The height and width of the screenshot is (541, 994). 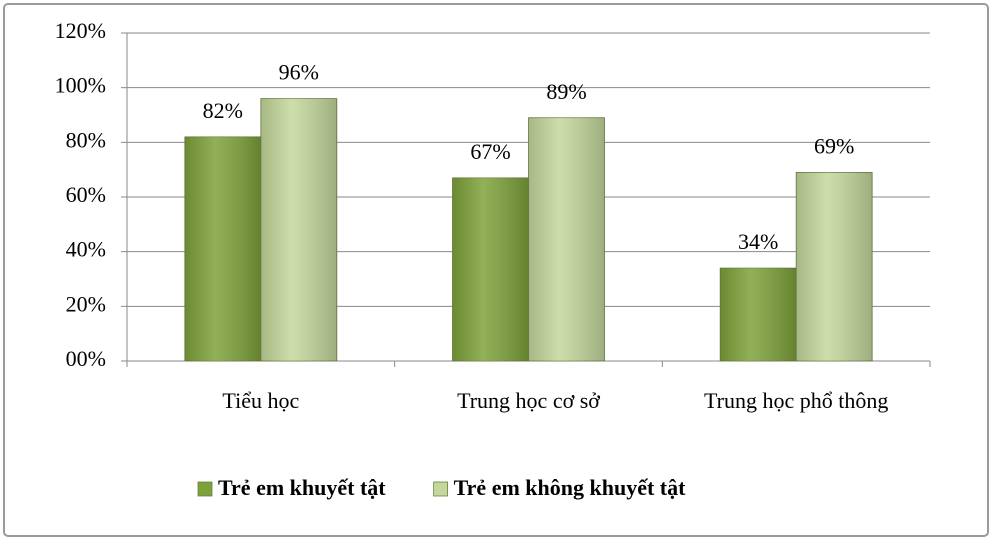 I want to click on y-tick-label: 00%, so click(x=86, y=358).